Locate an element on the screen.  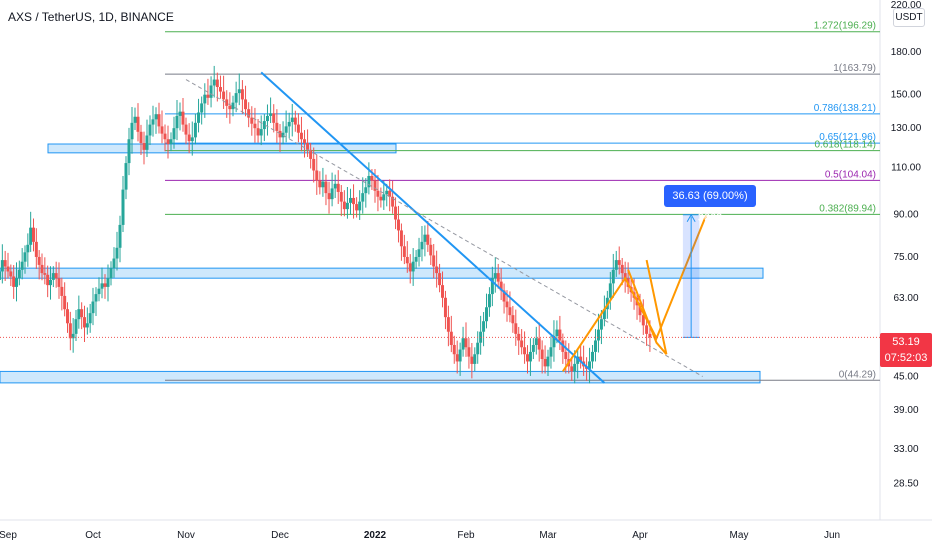
support-resistance-zone is located at coordinates (222, 148).